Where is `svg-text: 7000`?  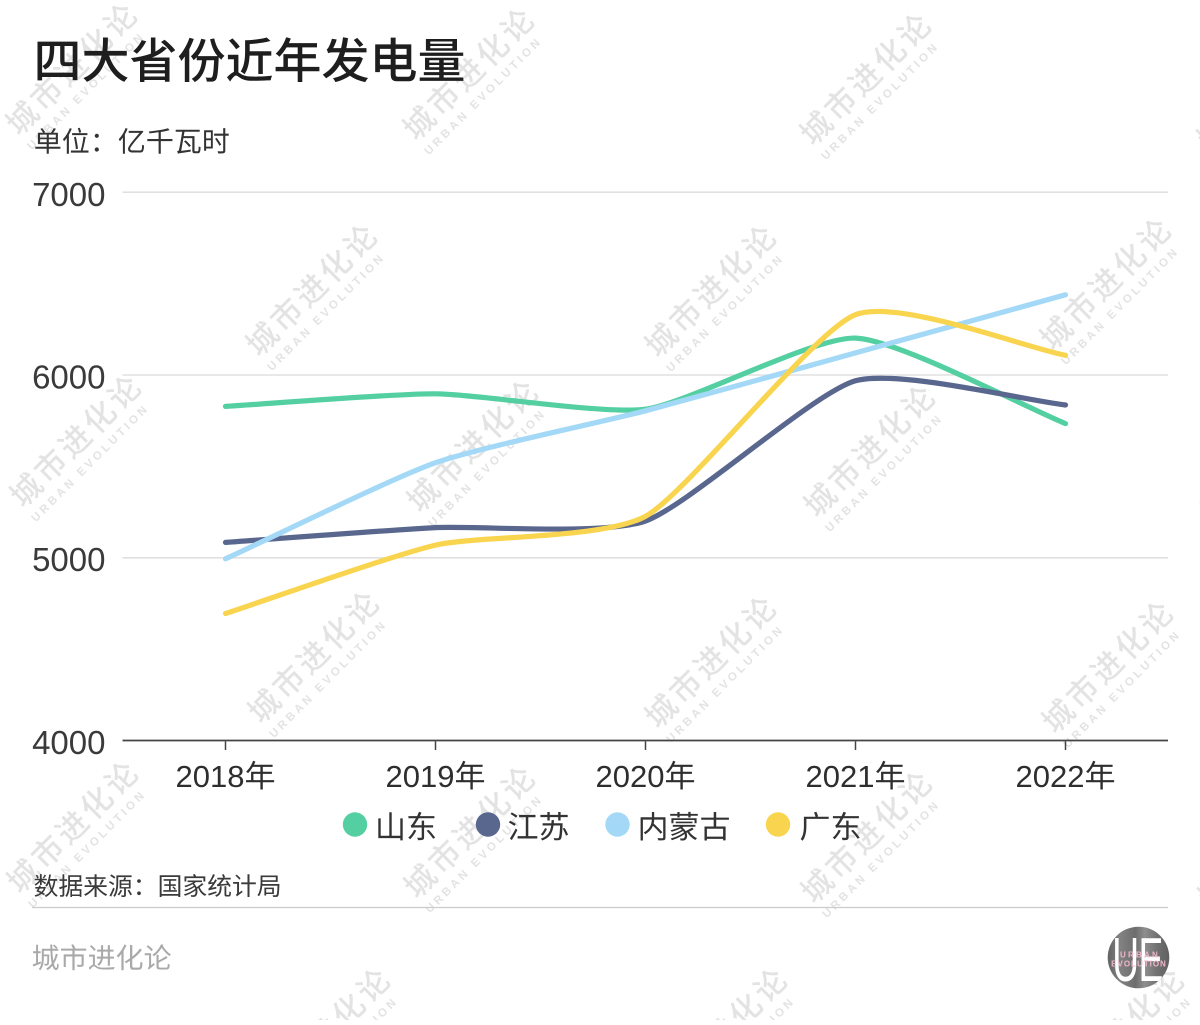 svg-text: 7000 is located at coordinates (68, 194).